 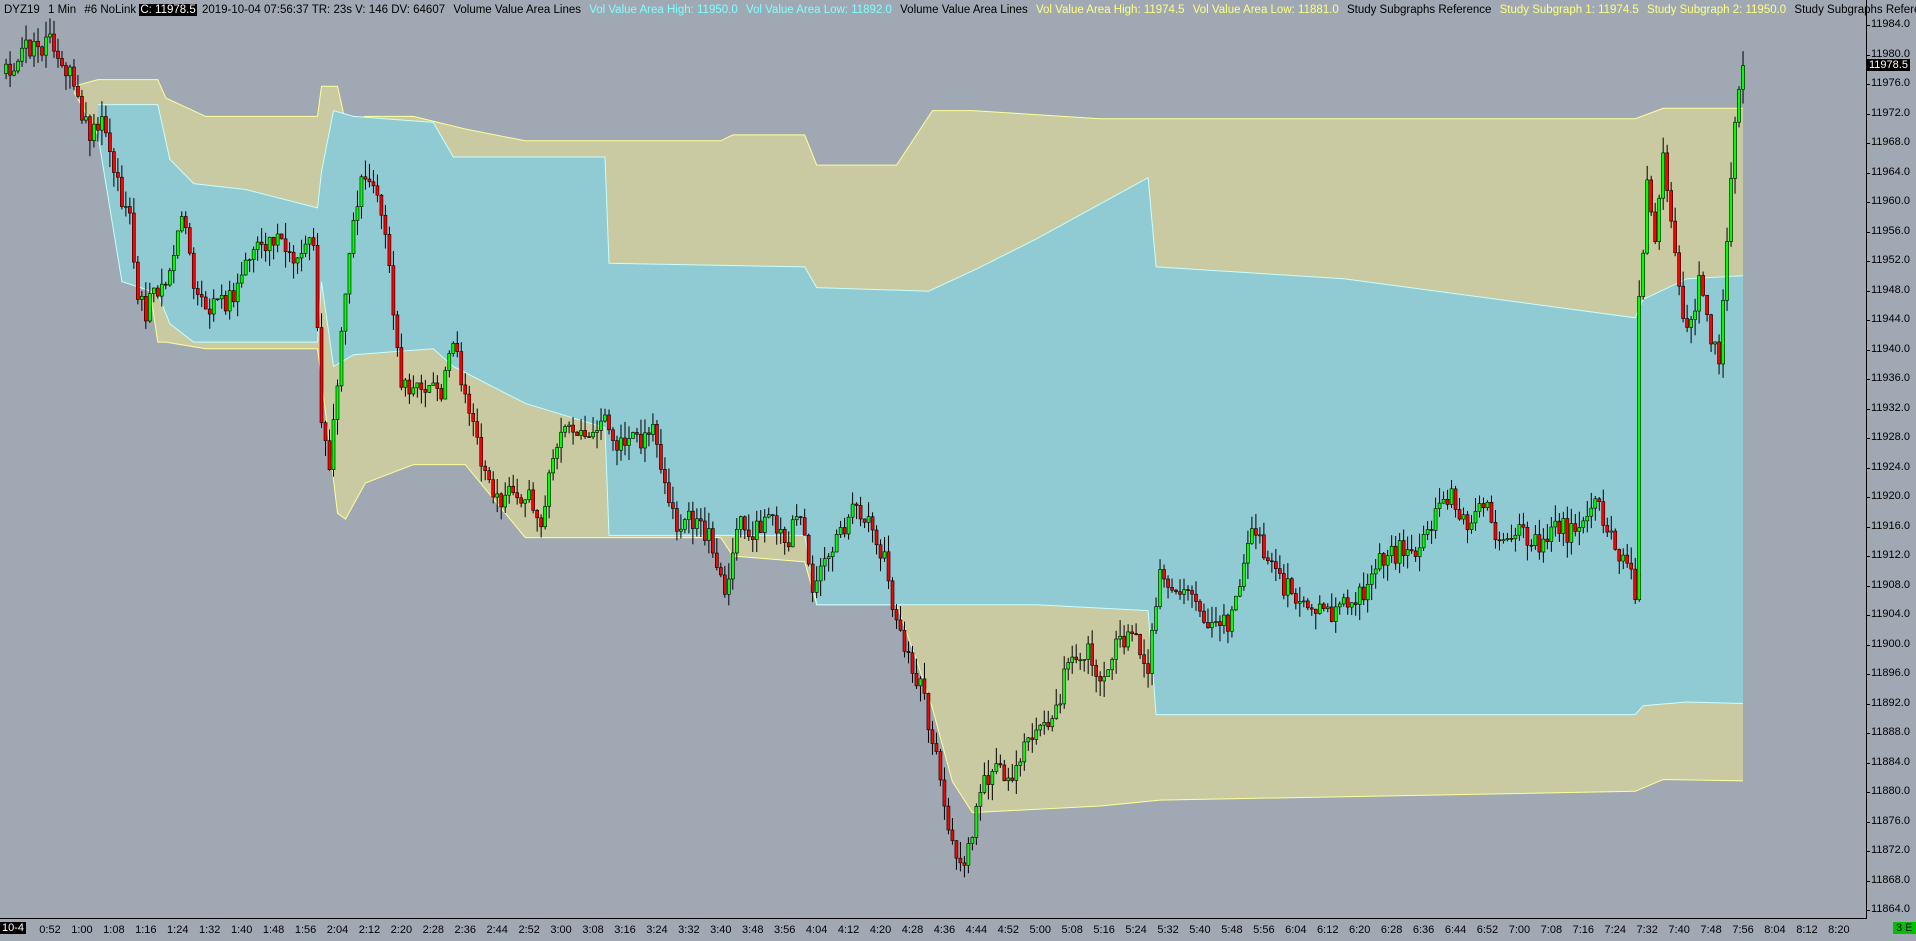 What do you see at coordinates (1419, 10) in the screenshot?
I see `study3-name: Study Subgraphs Reference` at bounding box center [1419, 10].